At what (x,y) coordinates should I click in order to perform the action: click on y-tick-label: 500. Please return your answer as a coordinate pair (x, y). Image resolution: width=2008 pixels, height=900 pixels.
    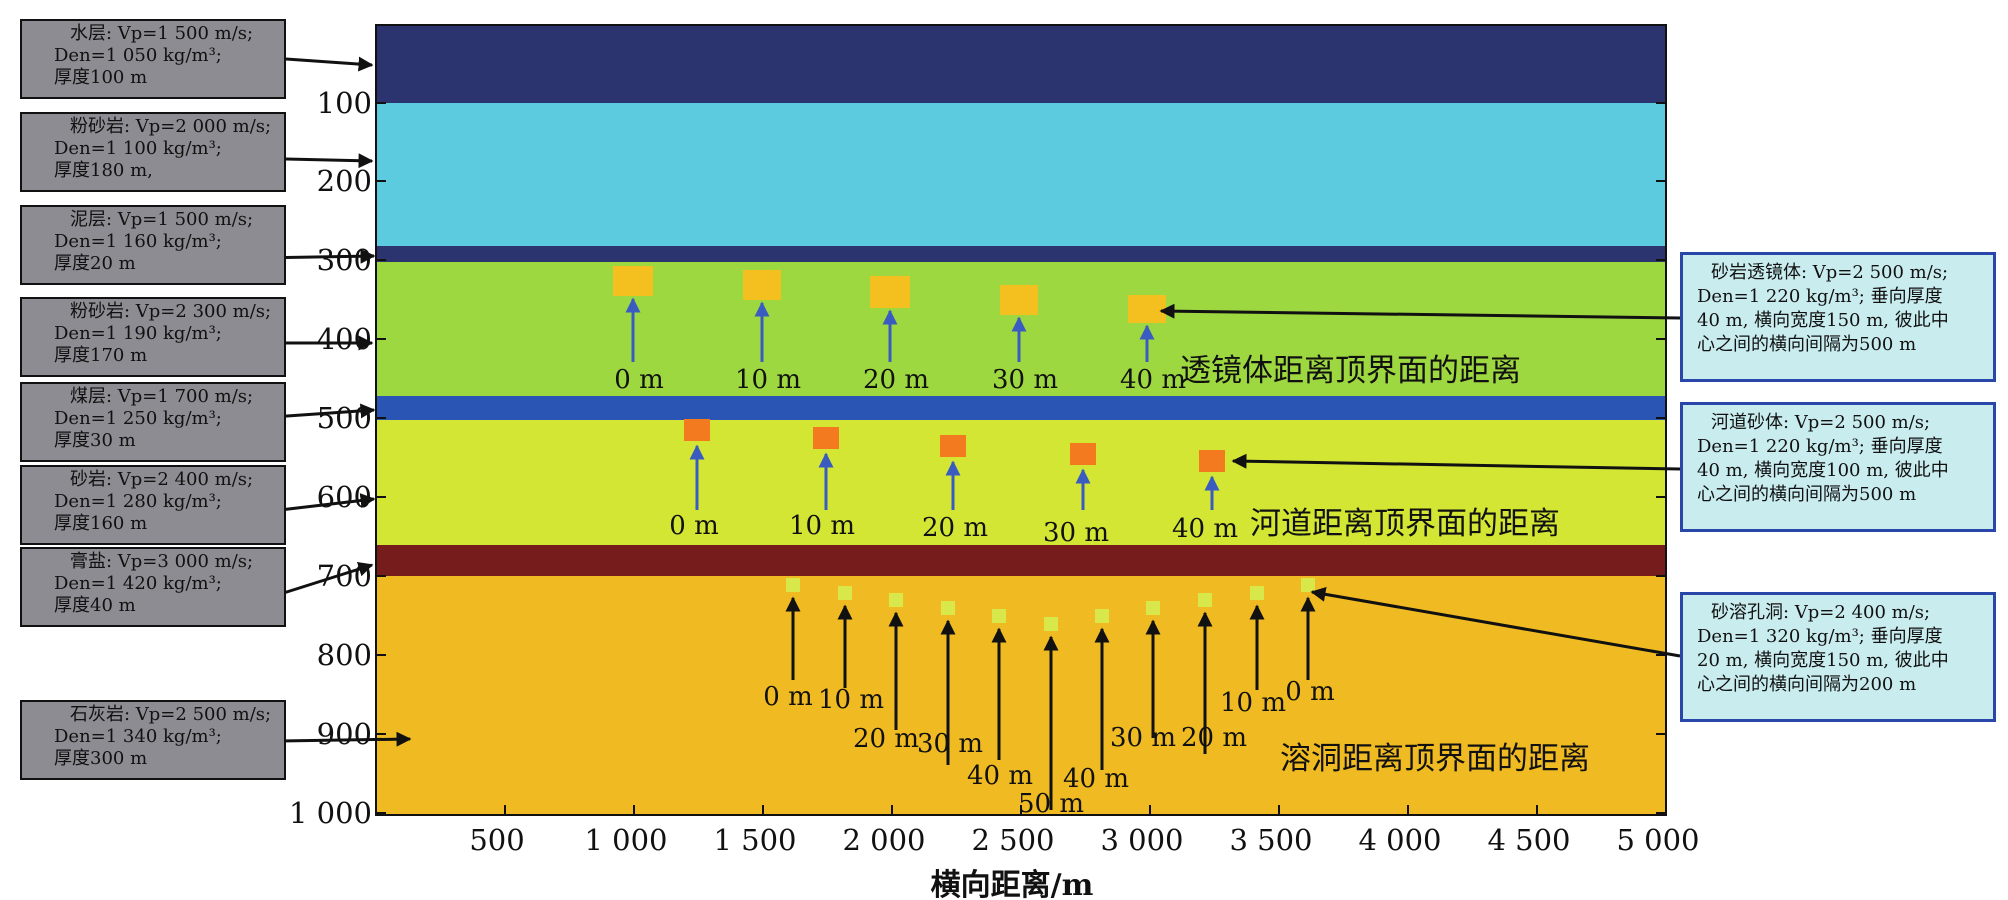
    Looking at the image, I should click on (344, 418).